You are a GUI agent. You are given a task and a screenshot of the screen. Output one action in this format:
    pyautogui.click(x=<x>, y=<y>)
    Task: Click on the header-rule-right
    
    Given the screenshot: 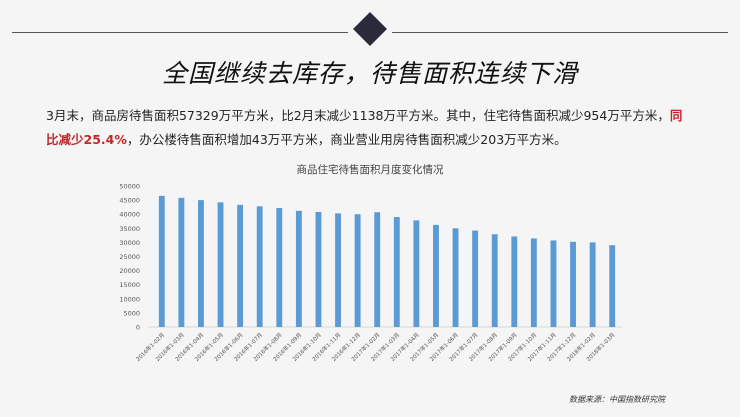 What is the action you would take?
    pyautogui.click(x=560, y=32)
    